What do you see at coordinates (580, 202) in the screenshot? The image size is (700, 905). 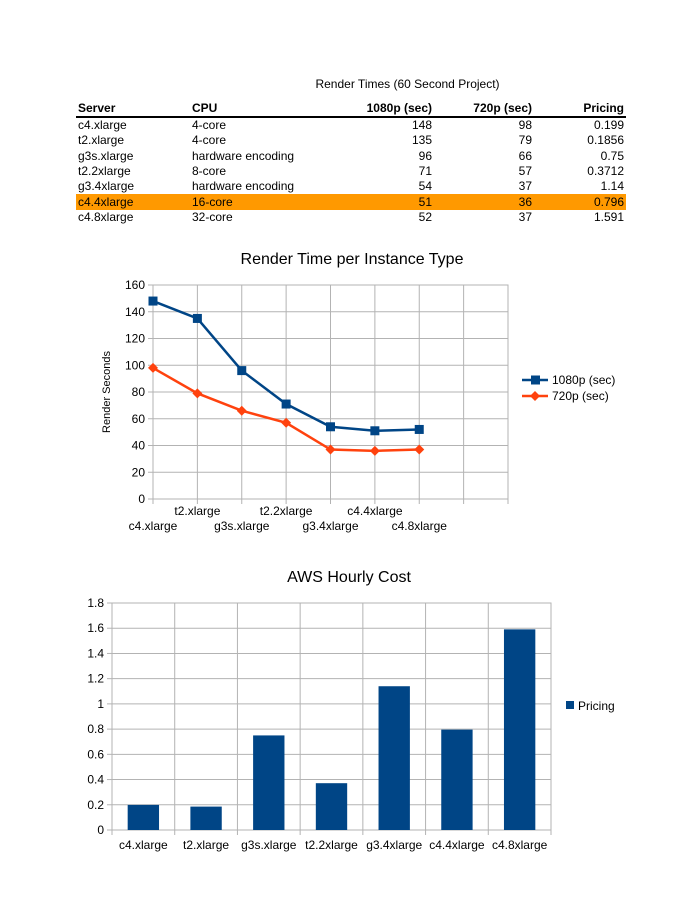 I see `cell-pricing: 0.796` at bounding box center [580, 202].